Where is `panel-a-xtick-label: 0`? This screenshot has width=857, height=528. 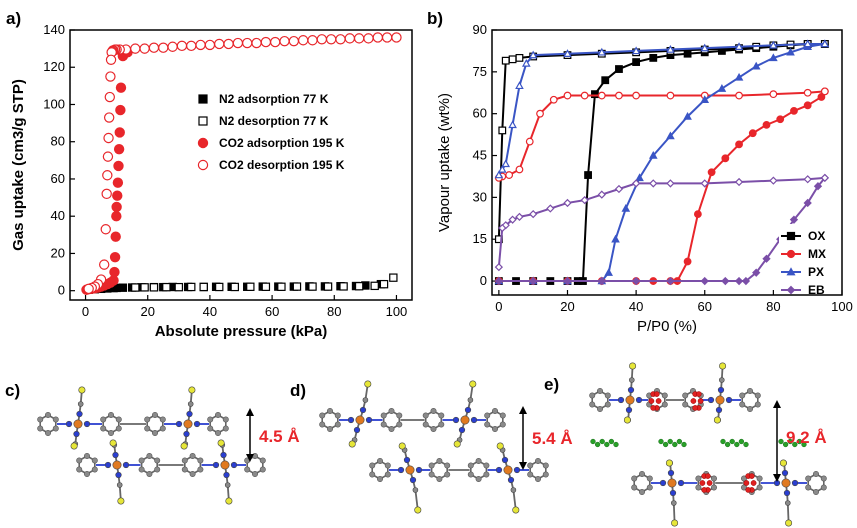
panel-a-xtick-label: 0 is located at coordinates (85, 311).